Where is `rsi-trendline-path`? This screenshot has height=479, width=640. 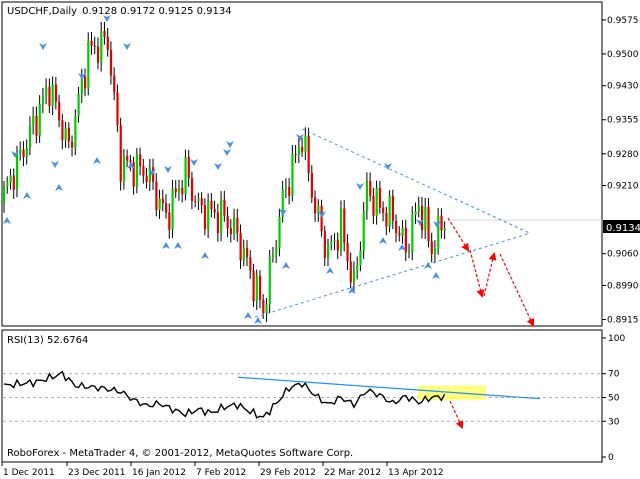 rsi-trendline-path is located at coordinates (389, 388).